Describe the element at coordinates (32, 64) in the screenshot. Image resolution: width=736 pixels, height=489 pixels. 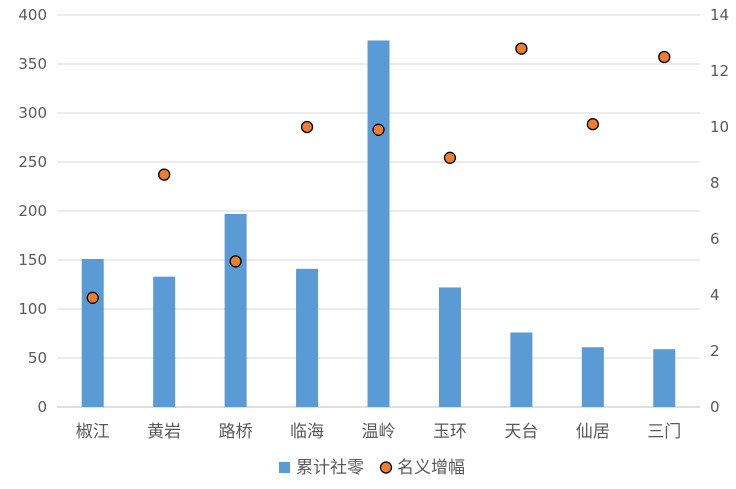
I see `left-axis-tick-label: 350` at that location.